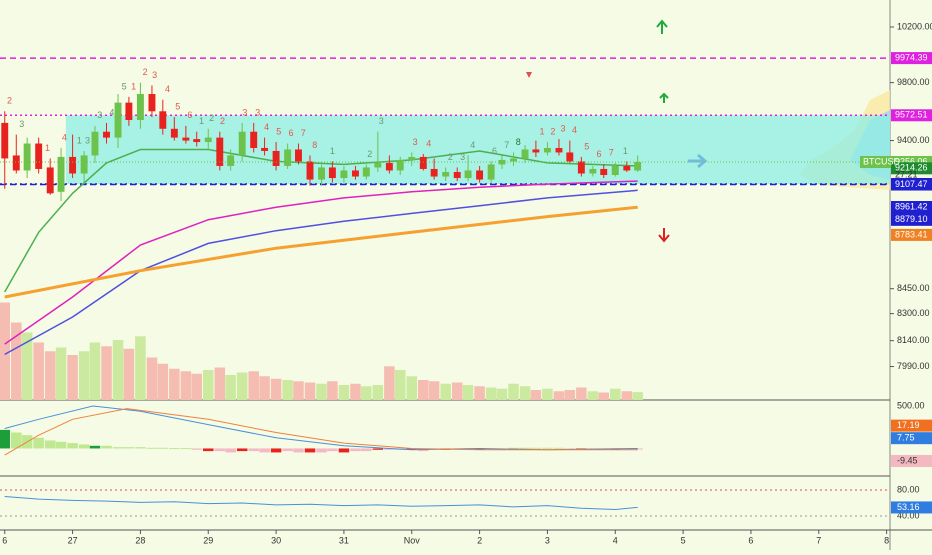 Image resolution: width=932 pixels, height=555 pixels. I want to click on y-tick-label: 8140.00, so click(913, 340).